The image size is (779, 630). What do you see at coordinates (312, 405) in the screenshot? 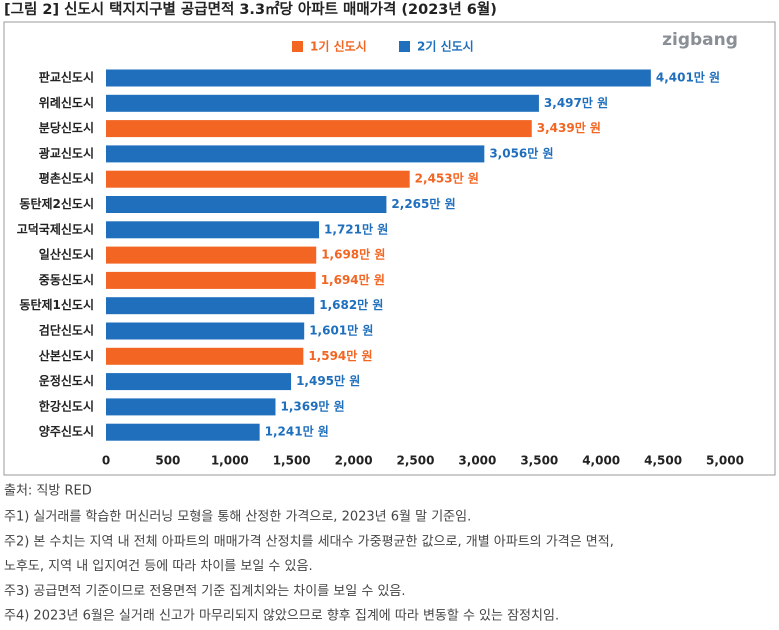
I see `value-label: 1,369만 원` at bounding box center [312, 405].